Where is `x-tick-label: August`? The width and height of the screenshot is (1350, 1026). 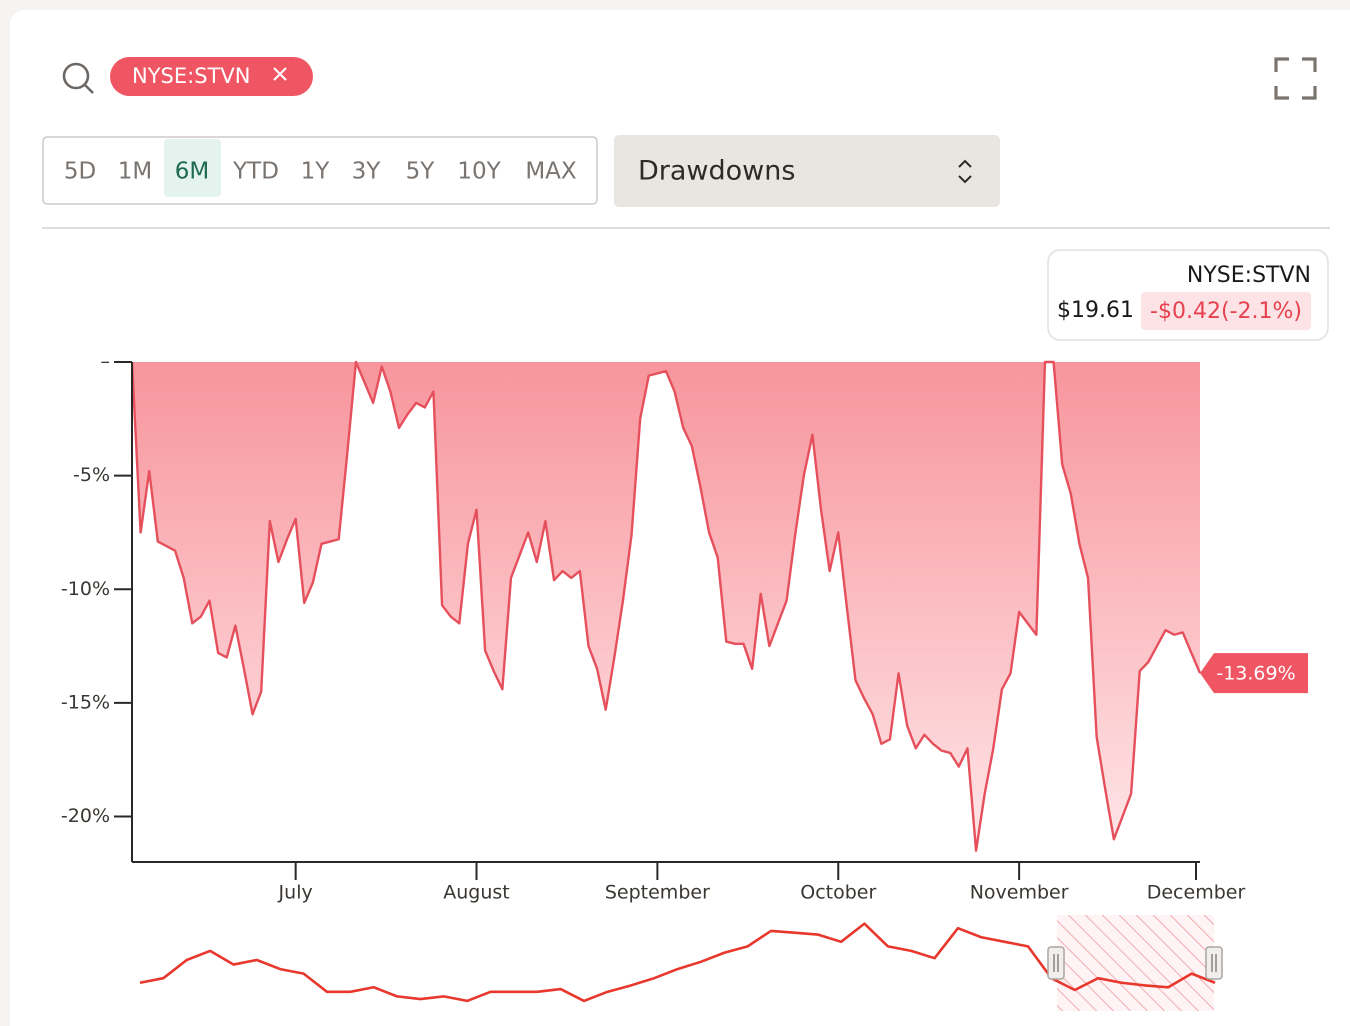 x-tick-label: August is located at coordinates (476, 893).